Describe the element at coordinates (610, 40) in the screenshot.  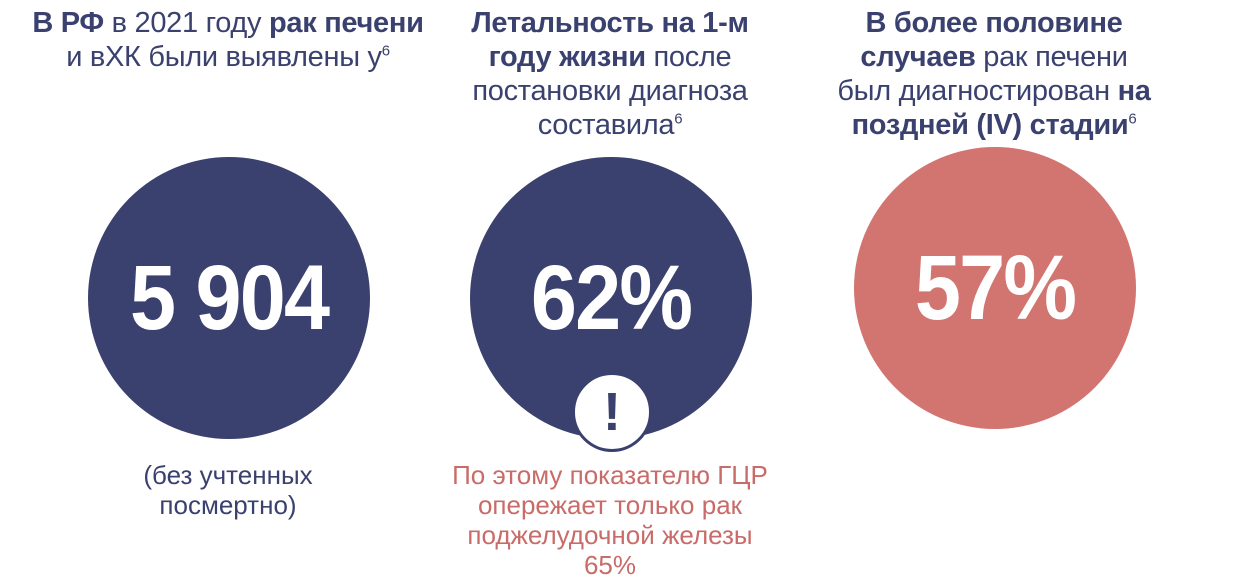
I see `heading-bold-mortality: Летальность на 1-м году жизни` at that location.